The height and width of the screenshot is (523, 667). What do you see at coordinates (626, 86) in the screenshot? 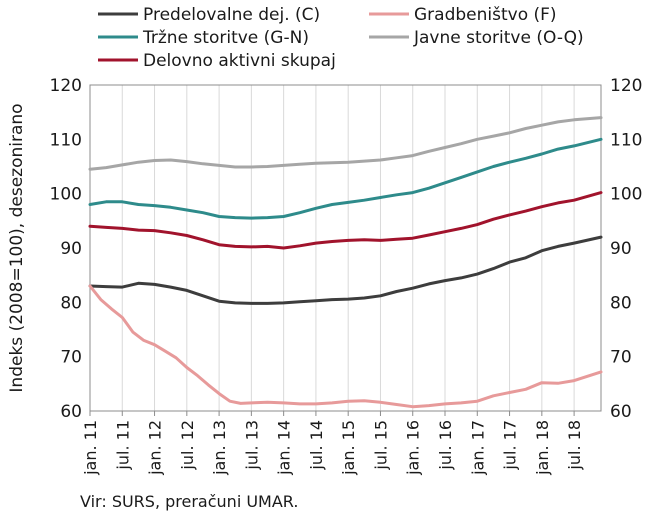
I see `y-tick-label-right: 120` at bounding box center [626, 86].